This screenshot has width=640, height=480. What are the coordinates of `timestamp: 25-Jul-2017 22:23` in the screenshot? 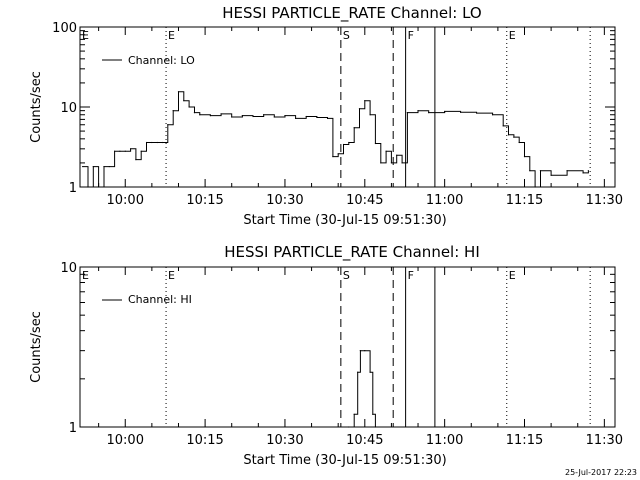 It's located at (601, 472).